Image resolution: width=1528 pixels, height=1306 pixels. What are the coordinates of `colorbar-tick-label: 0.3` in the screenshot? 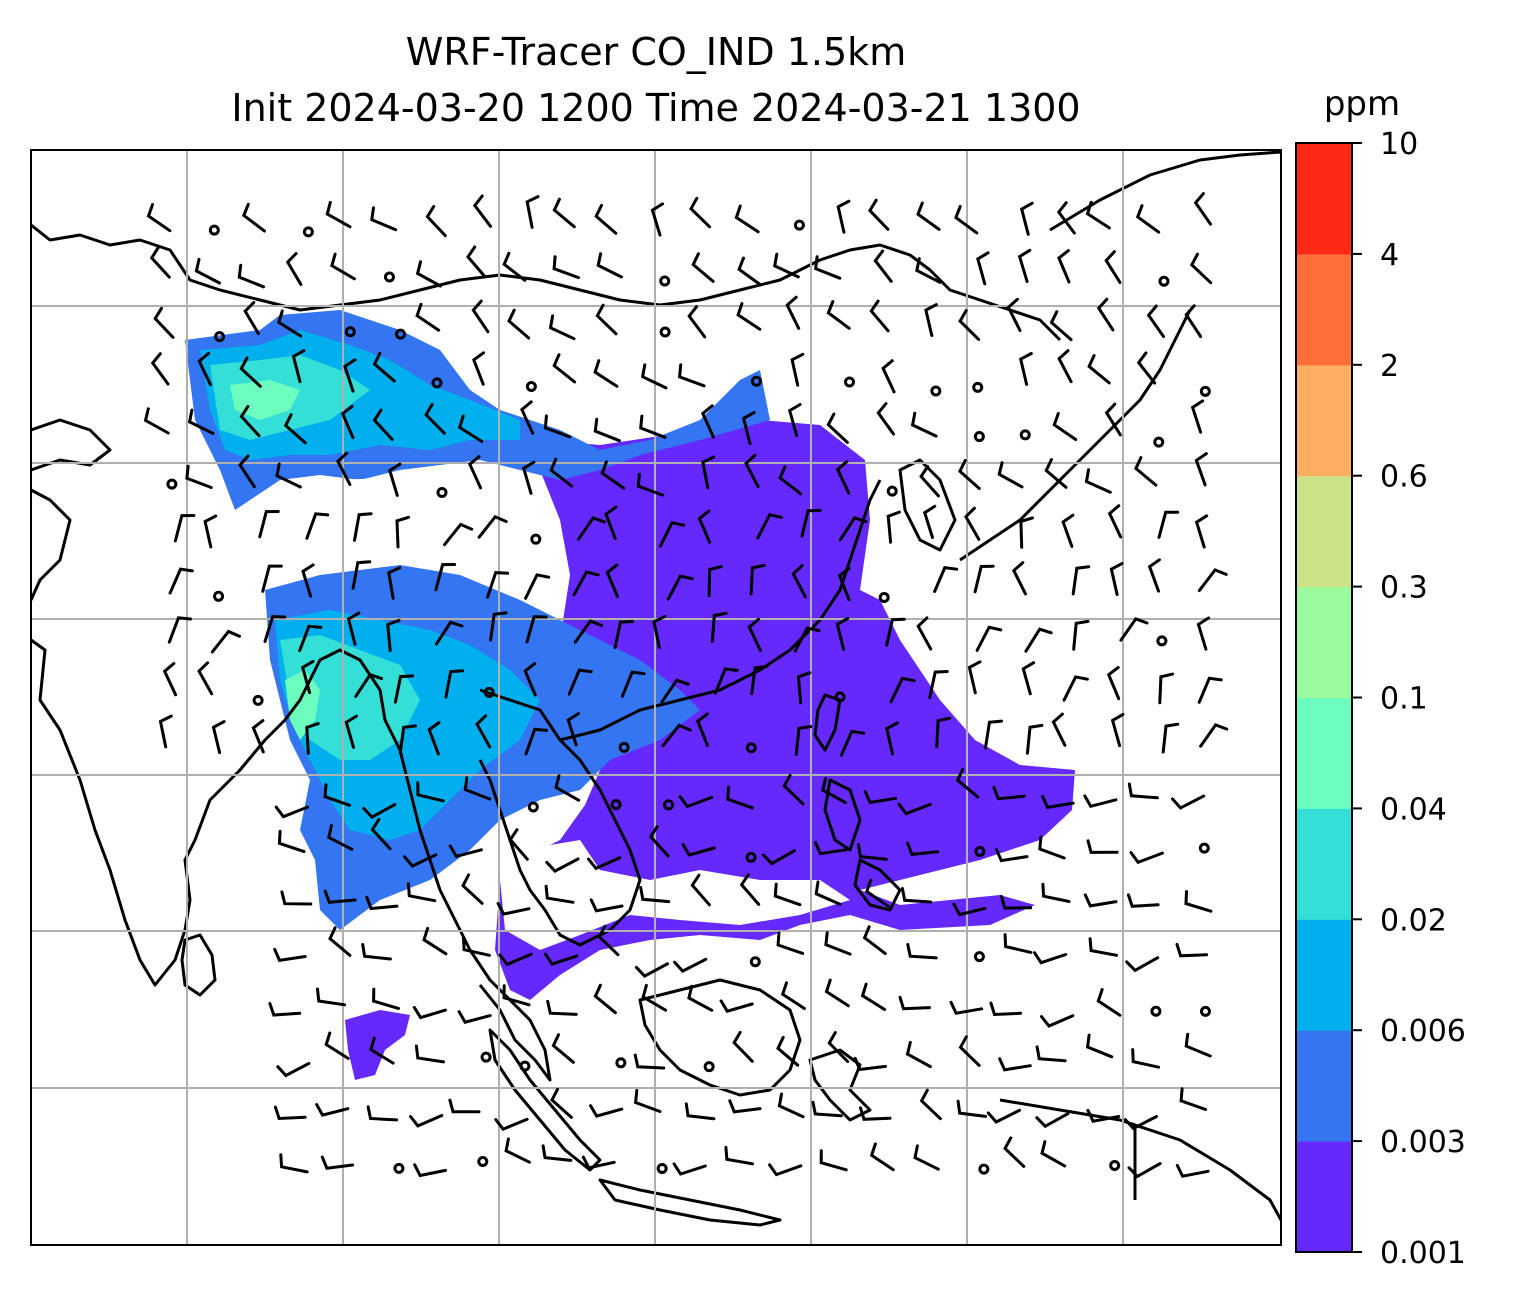 It's located at (1404, 588).